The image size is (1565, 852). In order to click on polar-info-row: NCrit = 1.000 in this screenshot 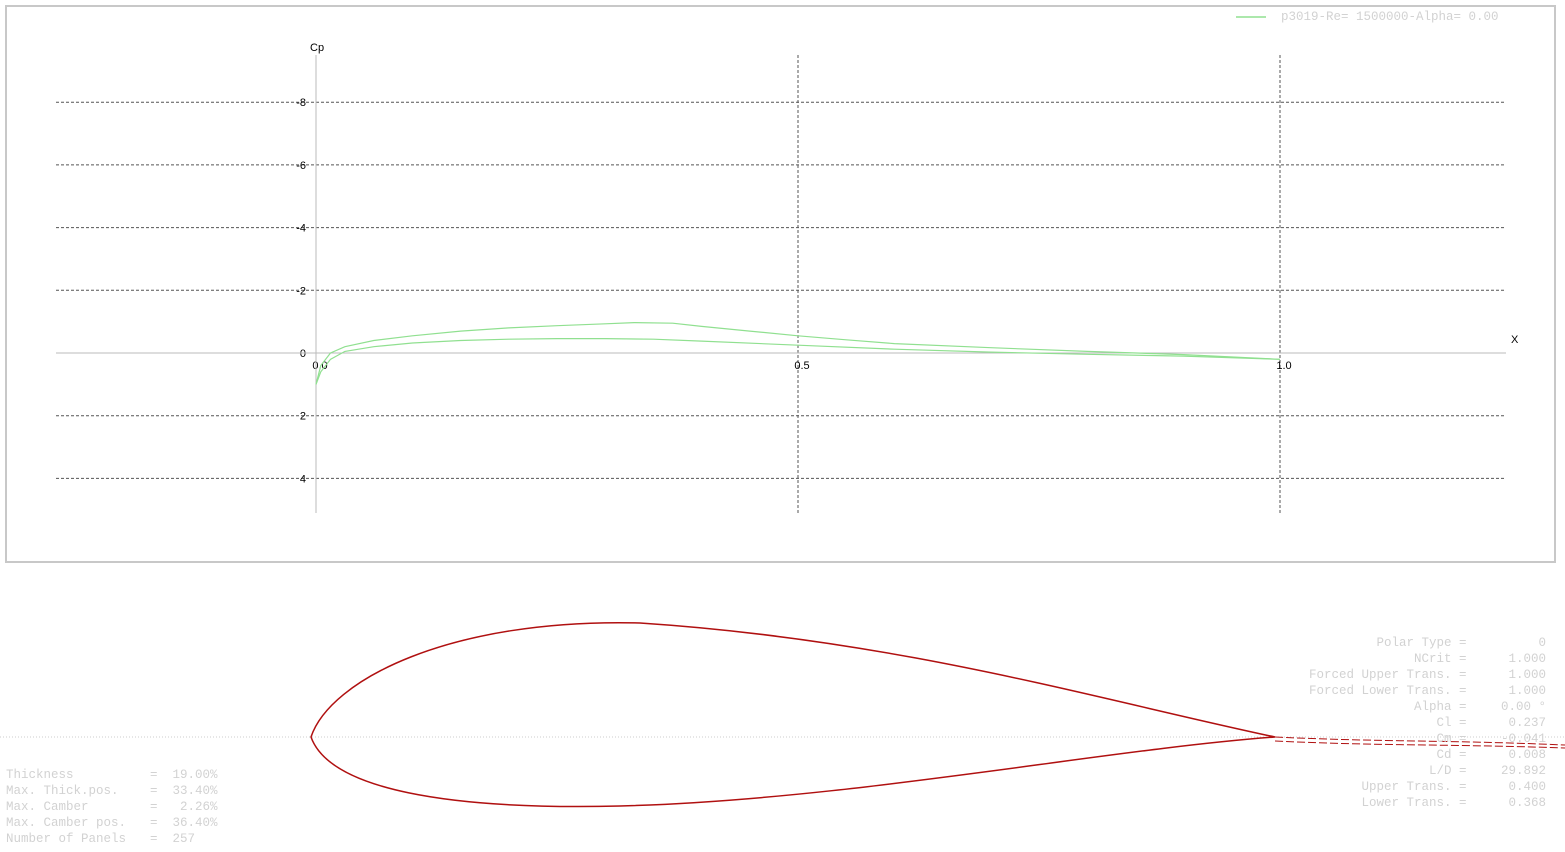, I will do `click(1398, 659)`.